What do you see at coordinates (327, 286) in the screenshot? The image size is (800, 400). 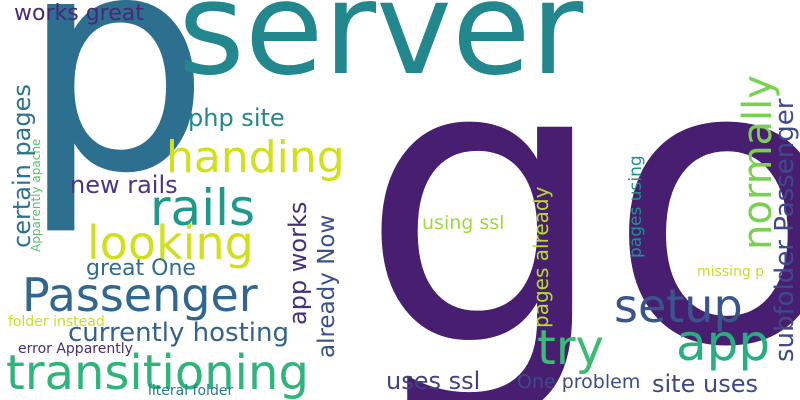 I see `word-already-now: already Now` at bounding box center [327, 286].